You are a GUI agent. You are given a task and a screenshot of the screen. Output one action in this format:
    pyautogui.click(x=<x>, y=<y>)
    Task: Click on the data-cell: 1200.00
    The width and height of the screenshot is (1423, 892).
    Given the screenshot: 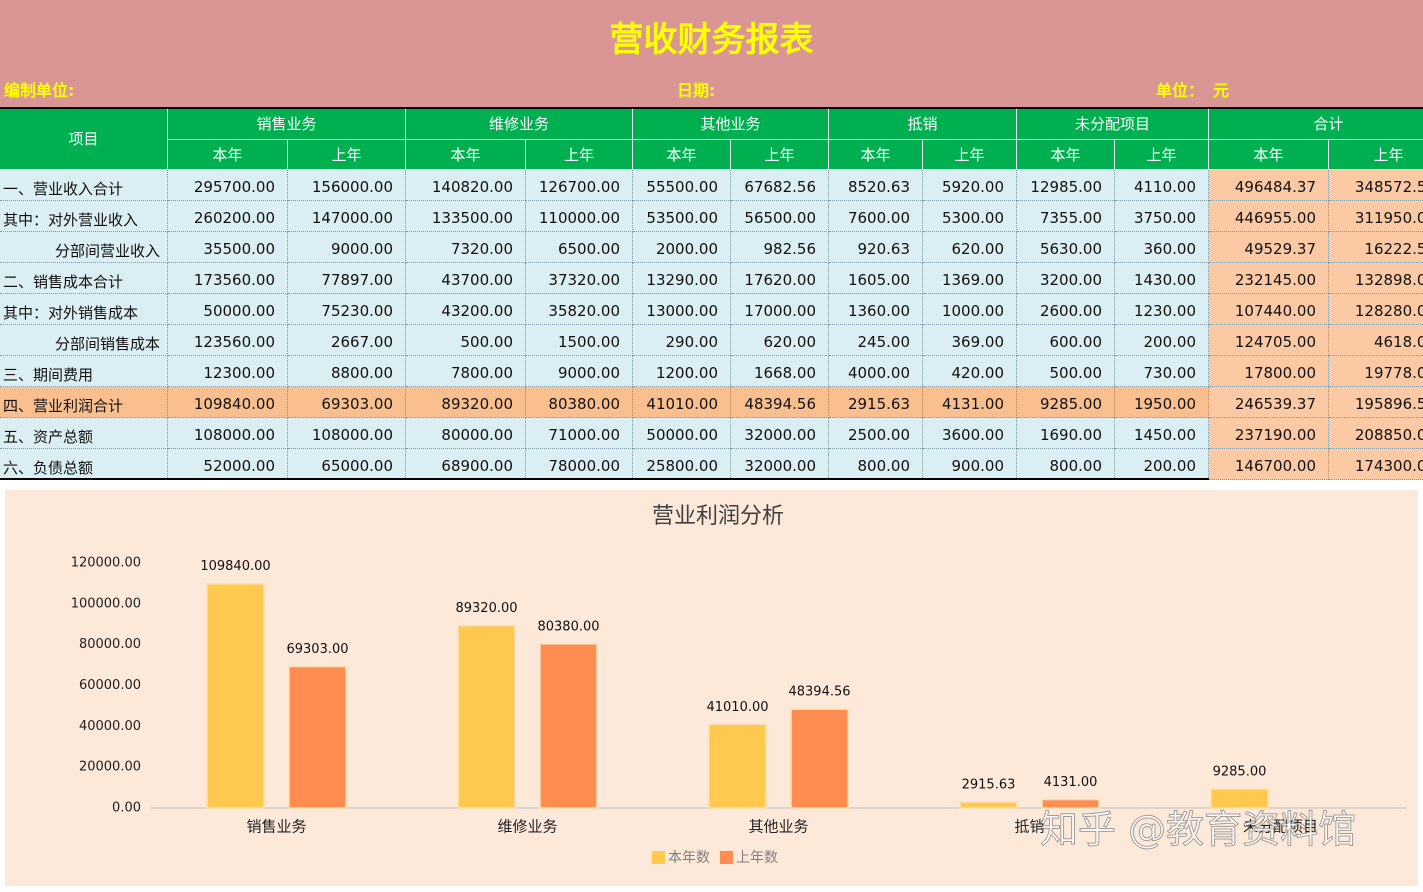 What is the action you would take?
    pyautogui.click(x=682, y=371)
    